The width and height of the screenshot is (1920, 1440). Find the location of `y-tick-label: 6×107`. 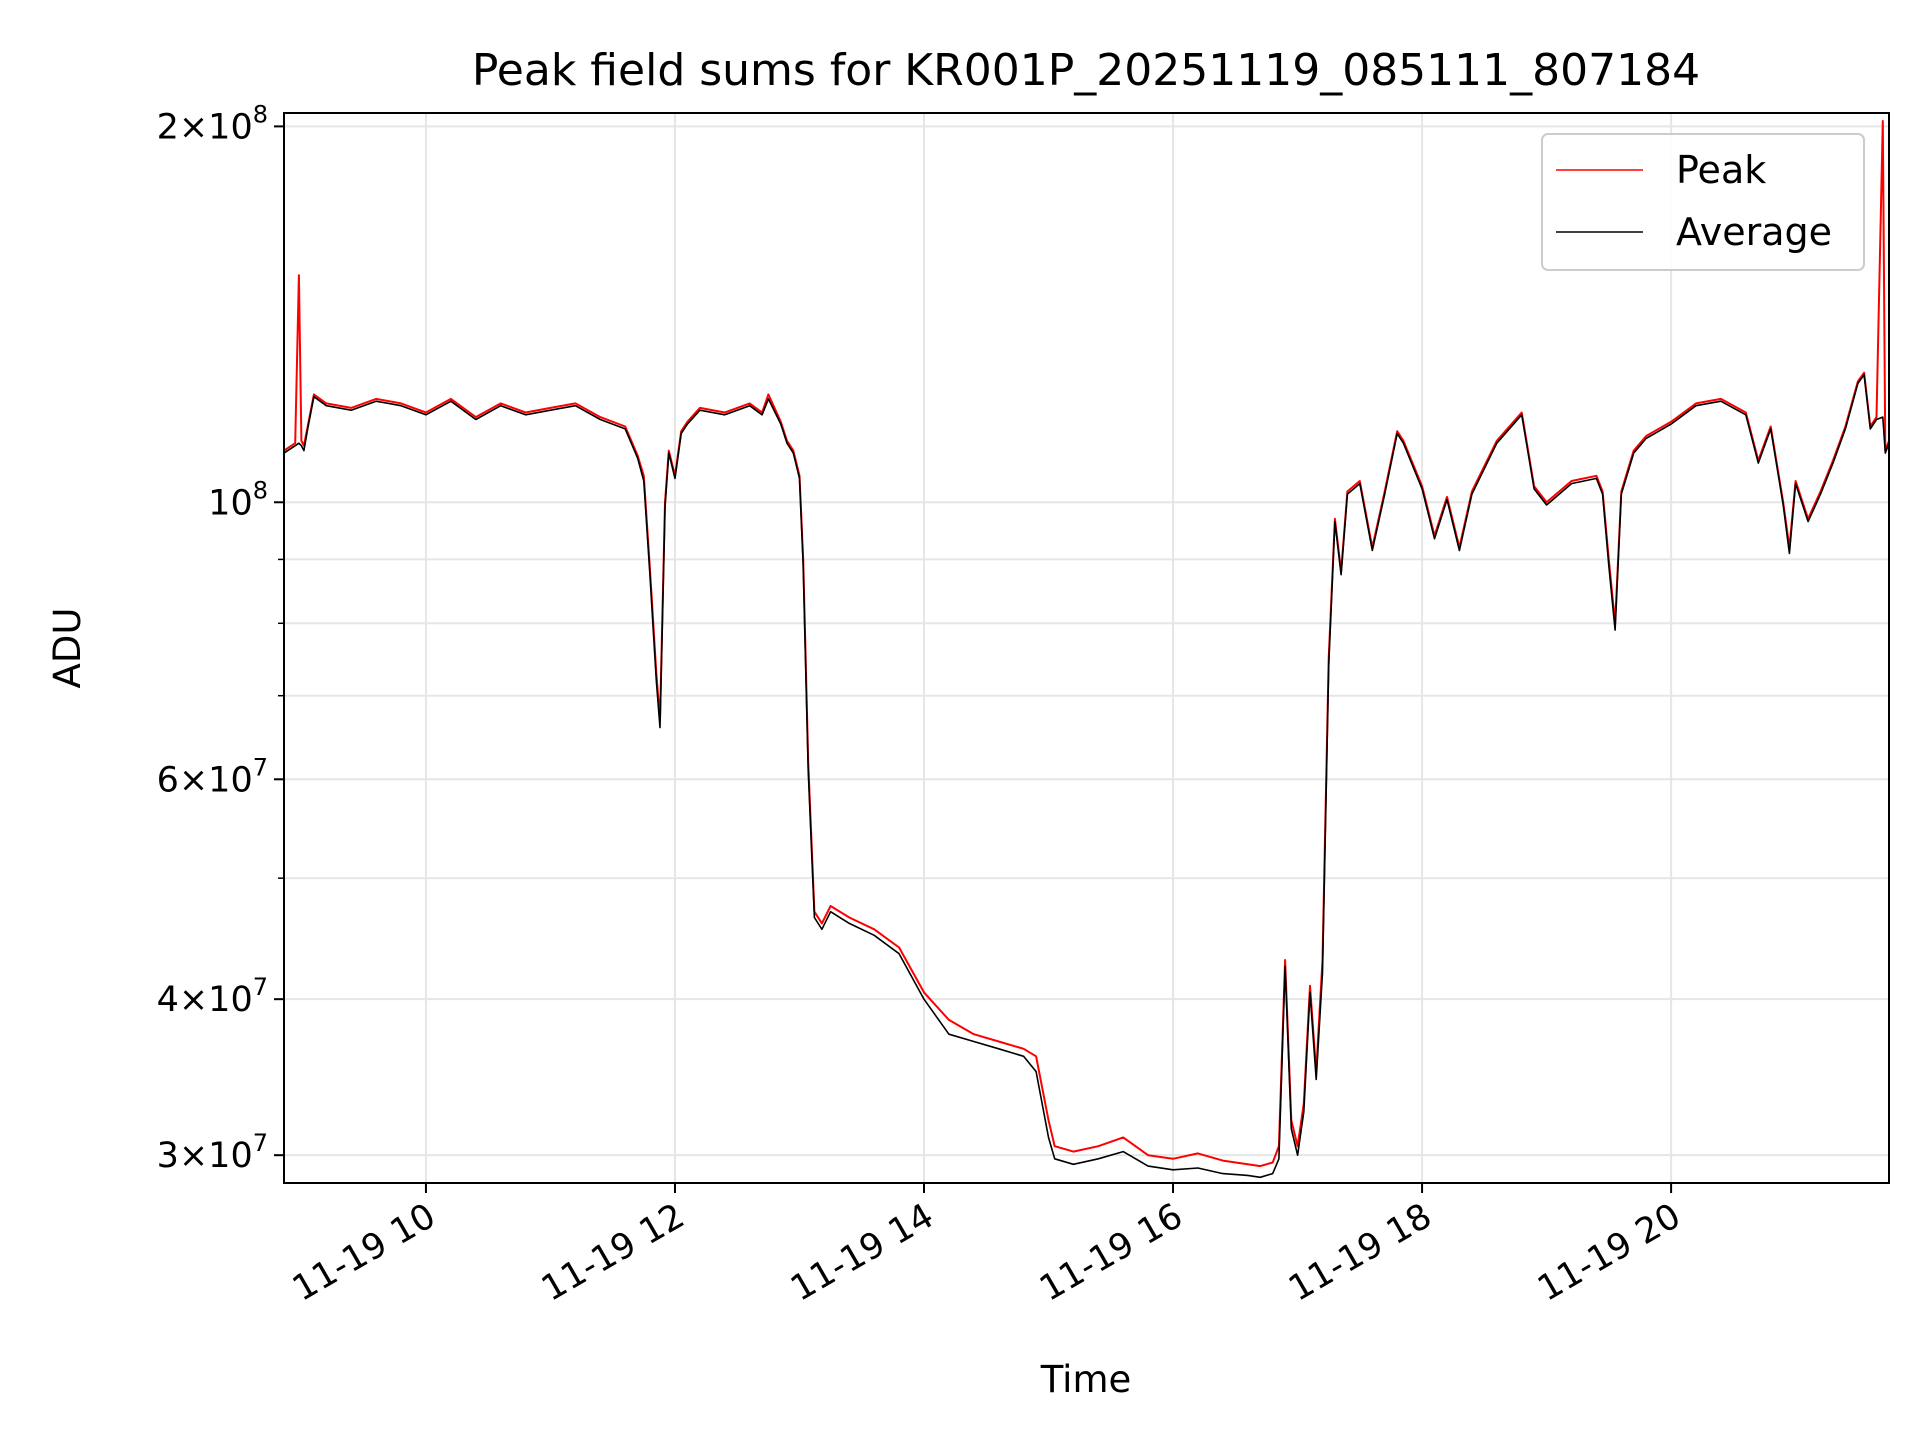

y-tick-label: 6×107 is located at coordinates (212, 776).